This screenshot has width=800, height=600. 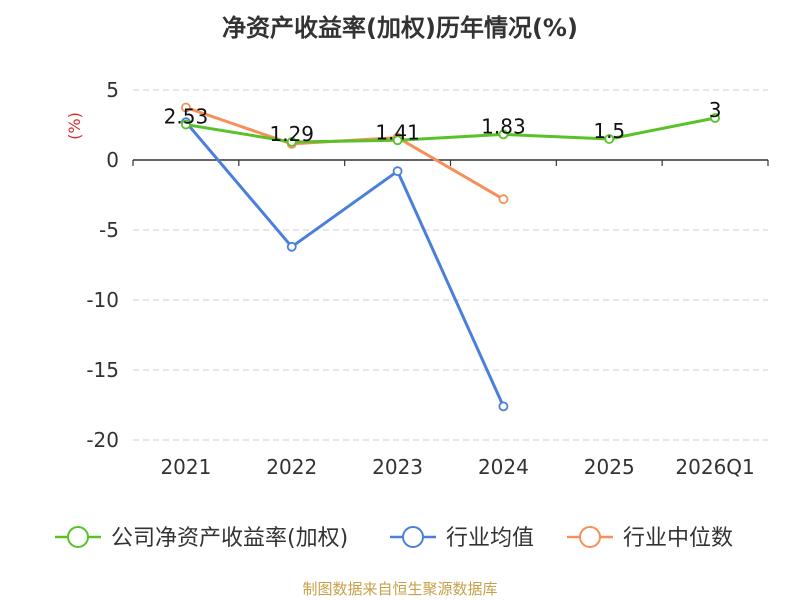 I want to click on x-tick-label: 2022, so click(x=291, y=467).